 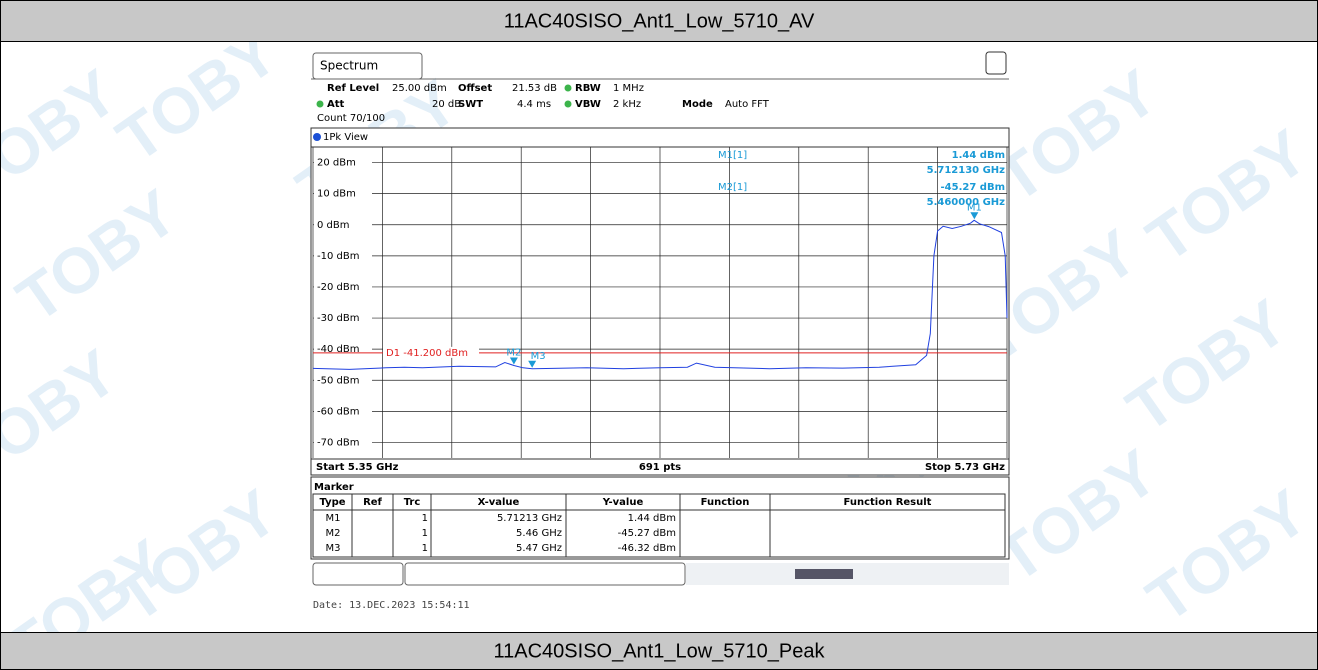 What do you see at coordinates (349, 66) in the screenshot?
I see `tab-label: Spectrum` at bounding box center [349, 66].